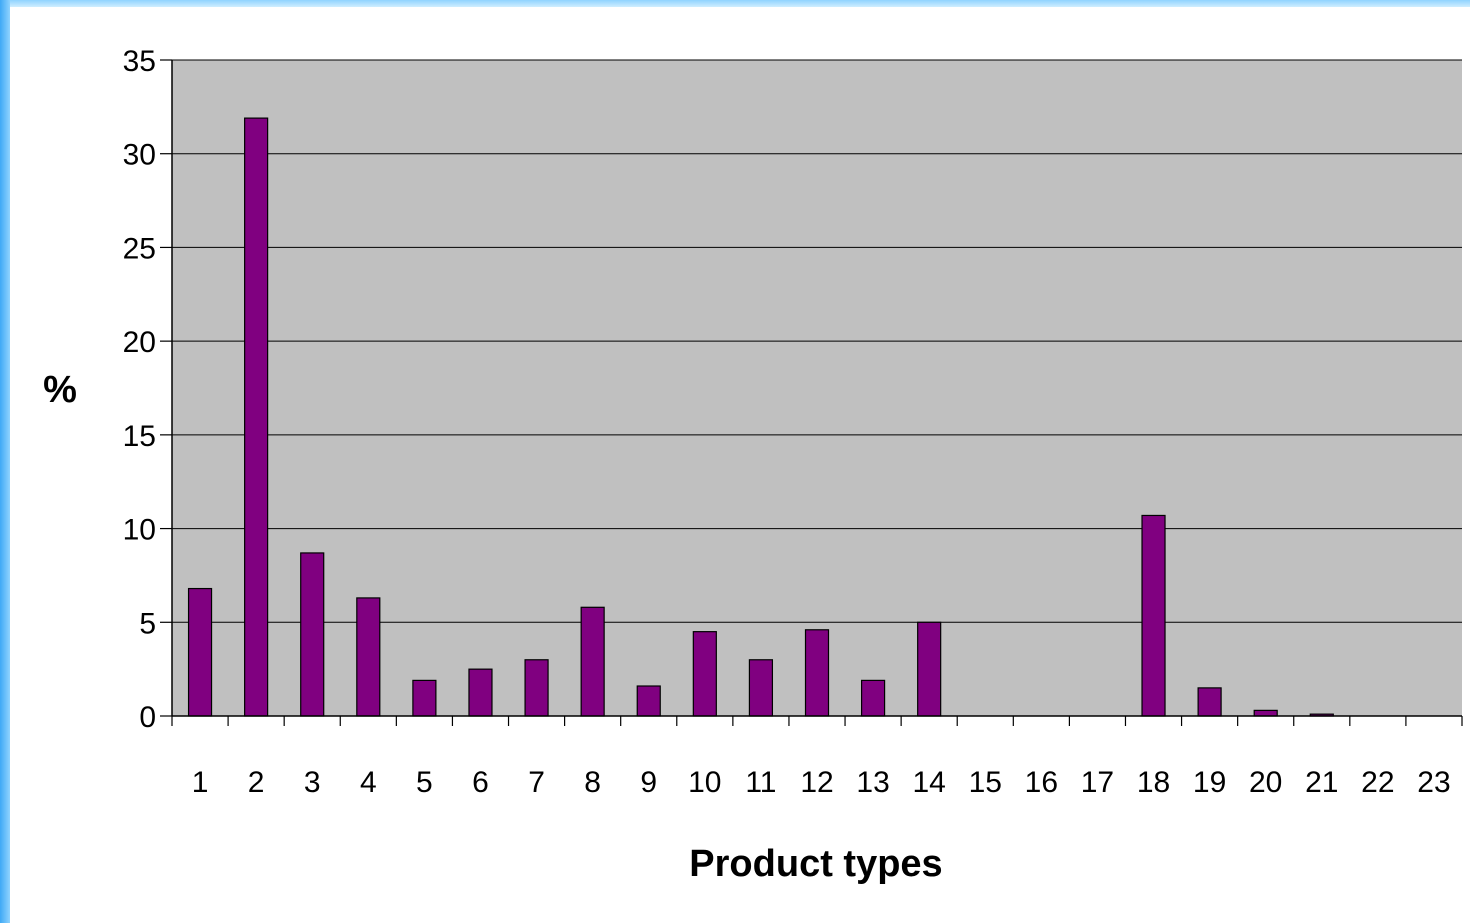 Image resolution: width=1470 pixels, height=923 pixels. What do you see at coordinates (985, 782) in the screenshot?
I see `x-tick-label: 15` at bounding box center [985, 782].